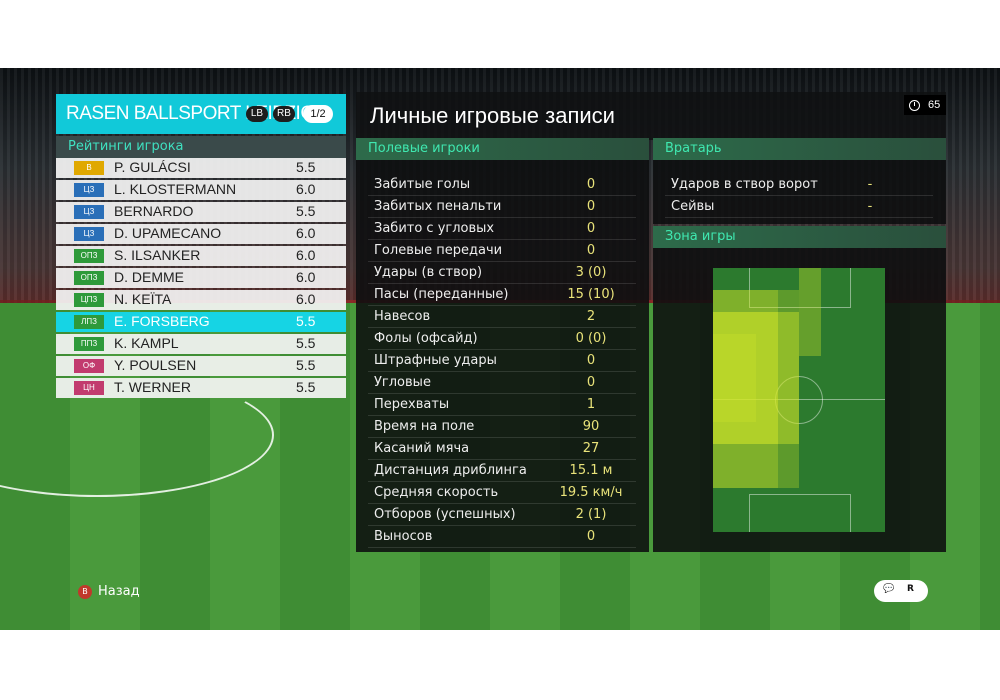 Image resolution: width=1000 pixels, height=700 pixels. Describe the element at coordinates (799, 185) in the screenshot. I see `gk-stat-row: Ударов в створ ворот -` at that location.